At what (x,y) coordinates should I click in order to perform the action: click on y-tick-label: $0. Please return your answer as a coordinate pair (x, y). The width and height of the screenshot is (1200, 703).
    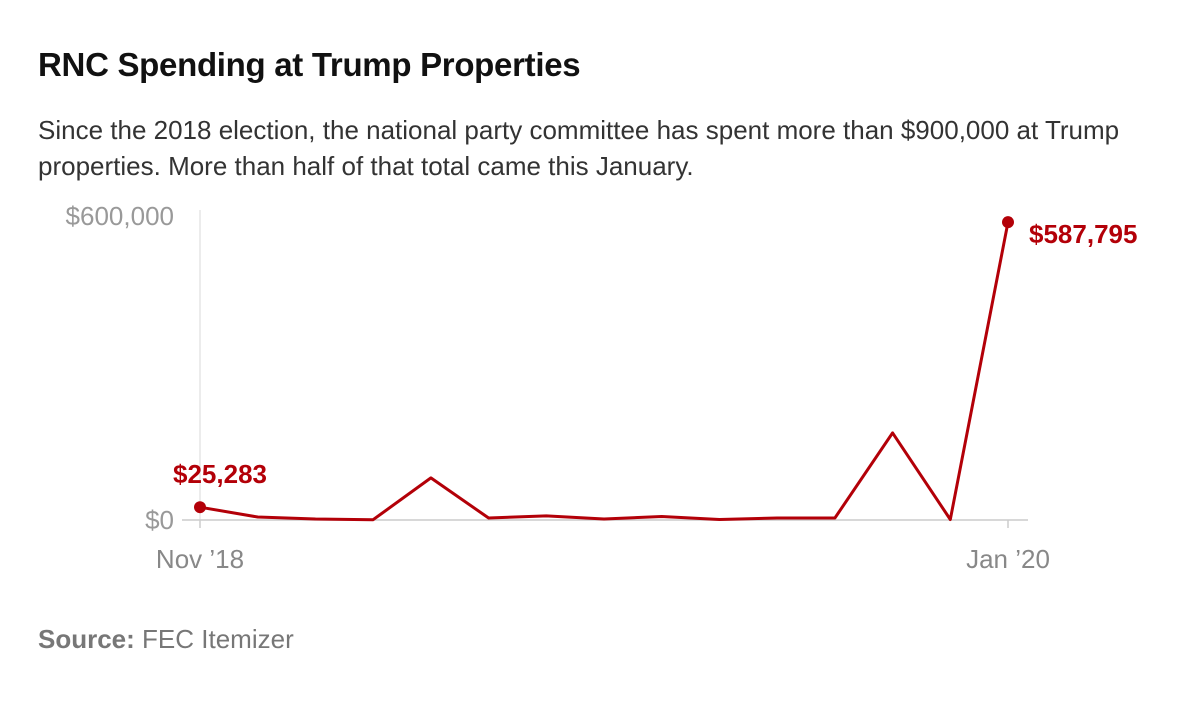
    Looking at the image, I should click on (159, 520).